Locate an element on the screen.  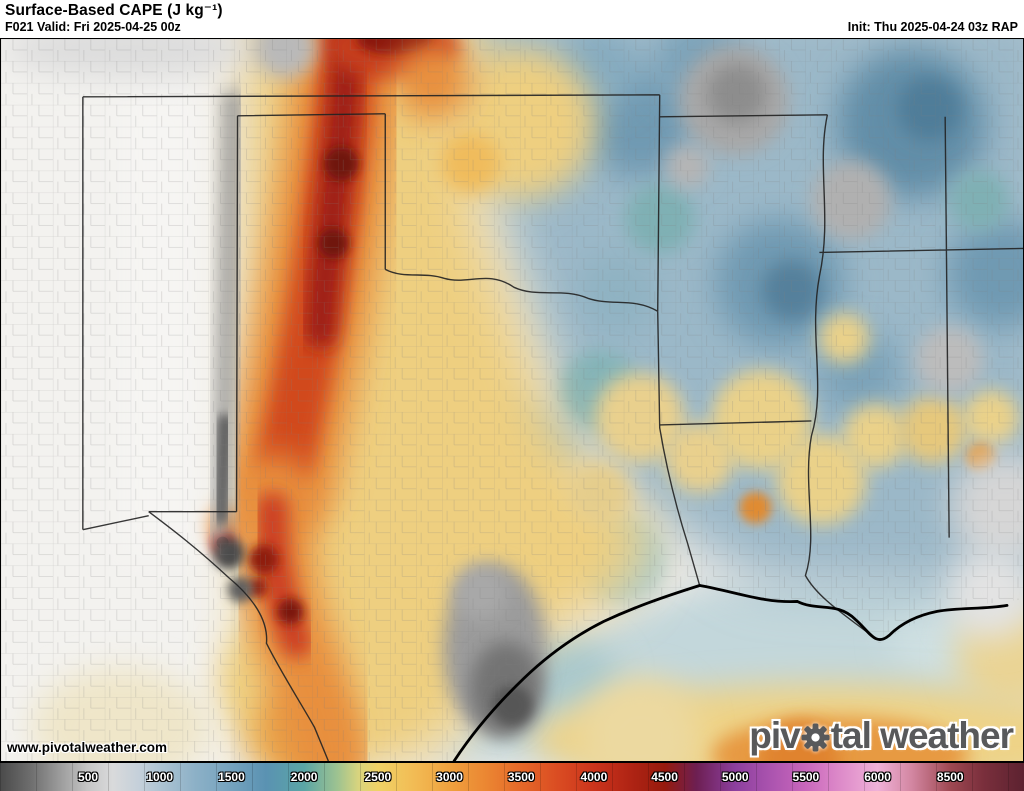
pivotal-weather-logo: piv tal weather is located at coordinates (881, 736).